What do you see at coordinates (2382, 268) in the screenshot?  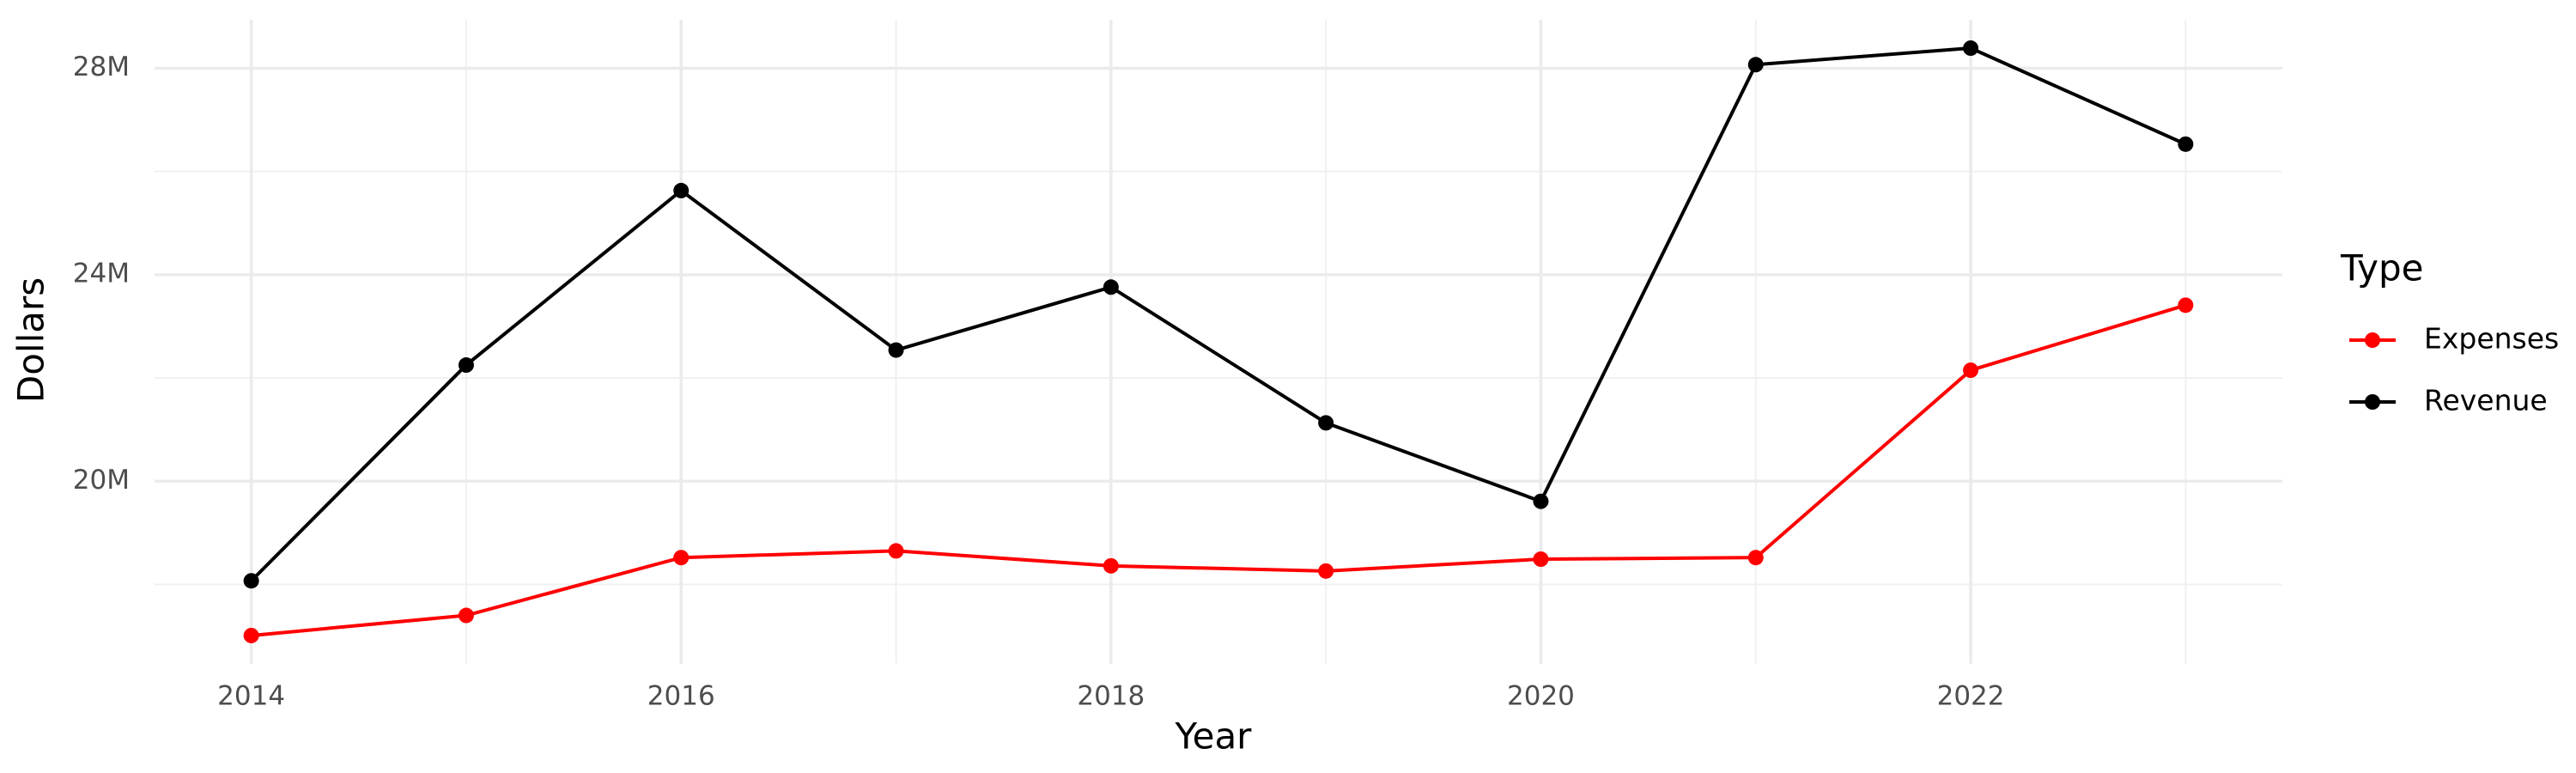 I see `legend-title: Type` at bounding box center [2382, 268].